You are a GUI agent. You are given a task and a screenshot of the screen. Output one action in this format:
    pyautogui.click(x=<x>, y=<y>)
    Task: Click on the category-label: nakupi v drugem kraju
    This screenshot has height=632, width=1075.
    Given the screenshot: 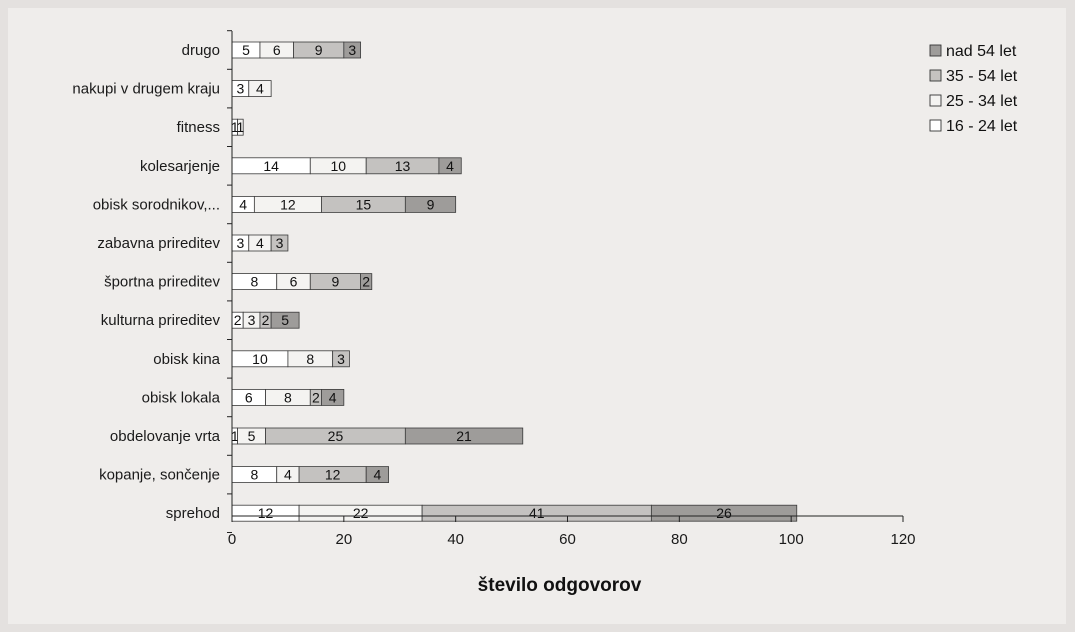 What is the action you would take?
    pyautogui.click(x=146, y=89)
    